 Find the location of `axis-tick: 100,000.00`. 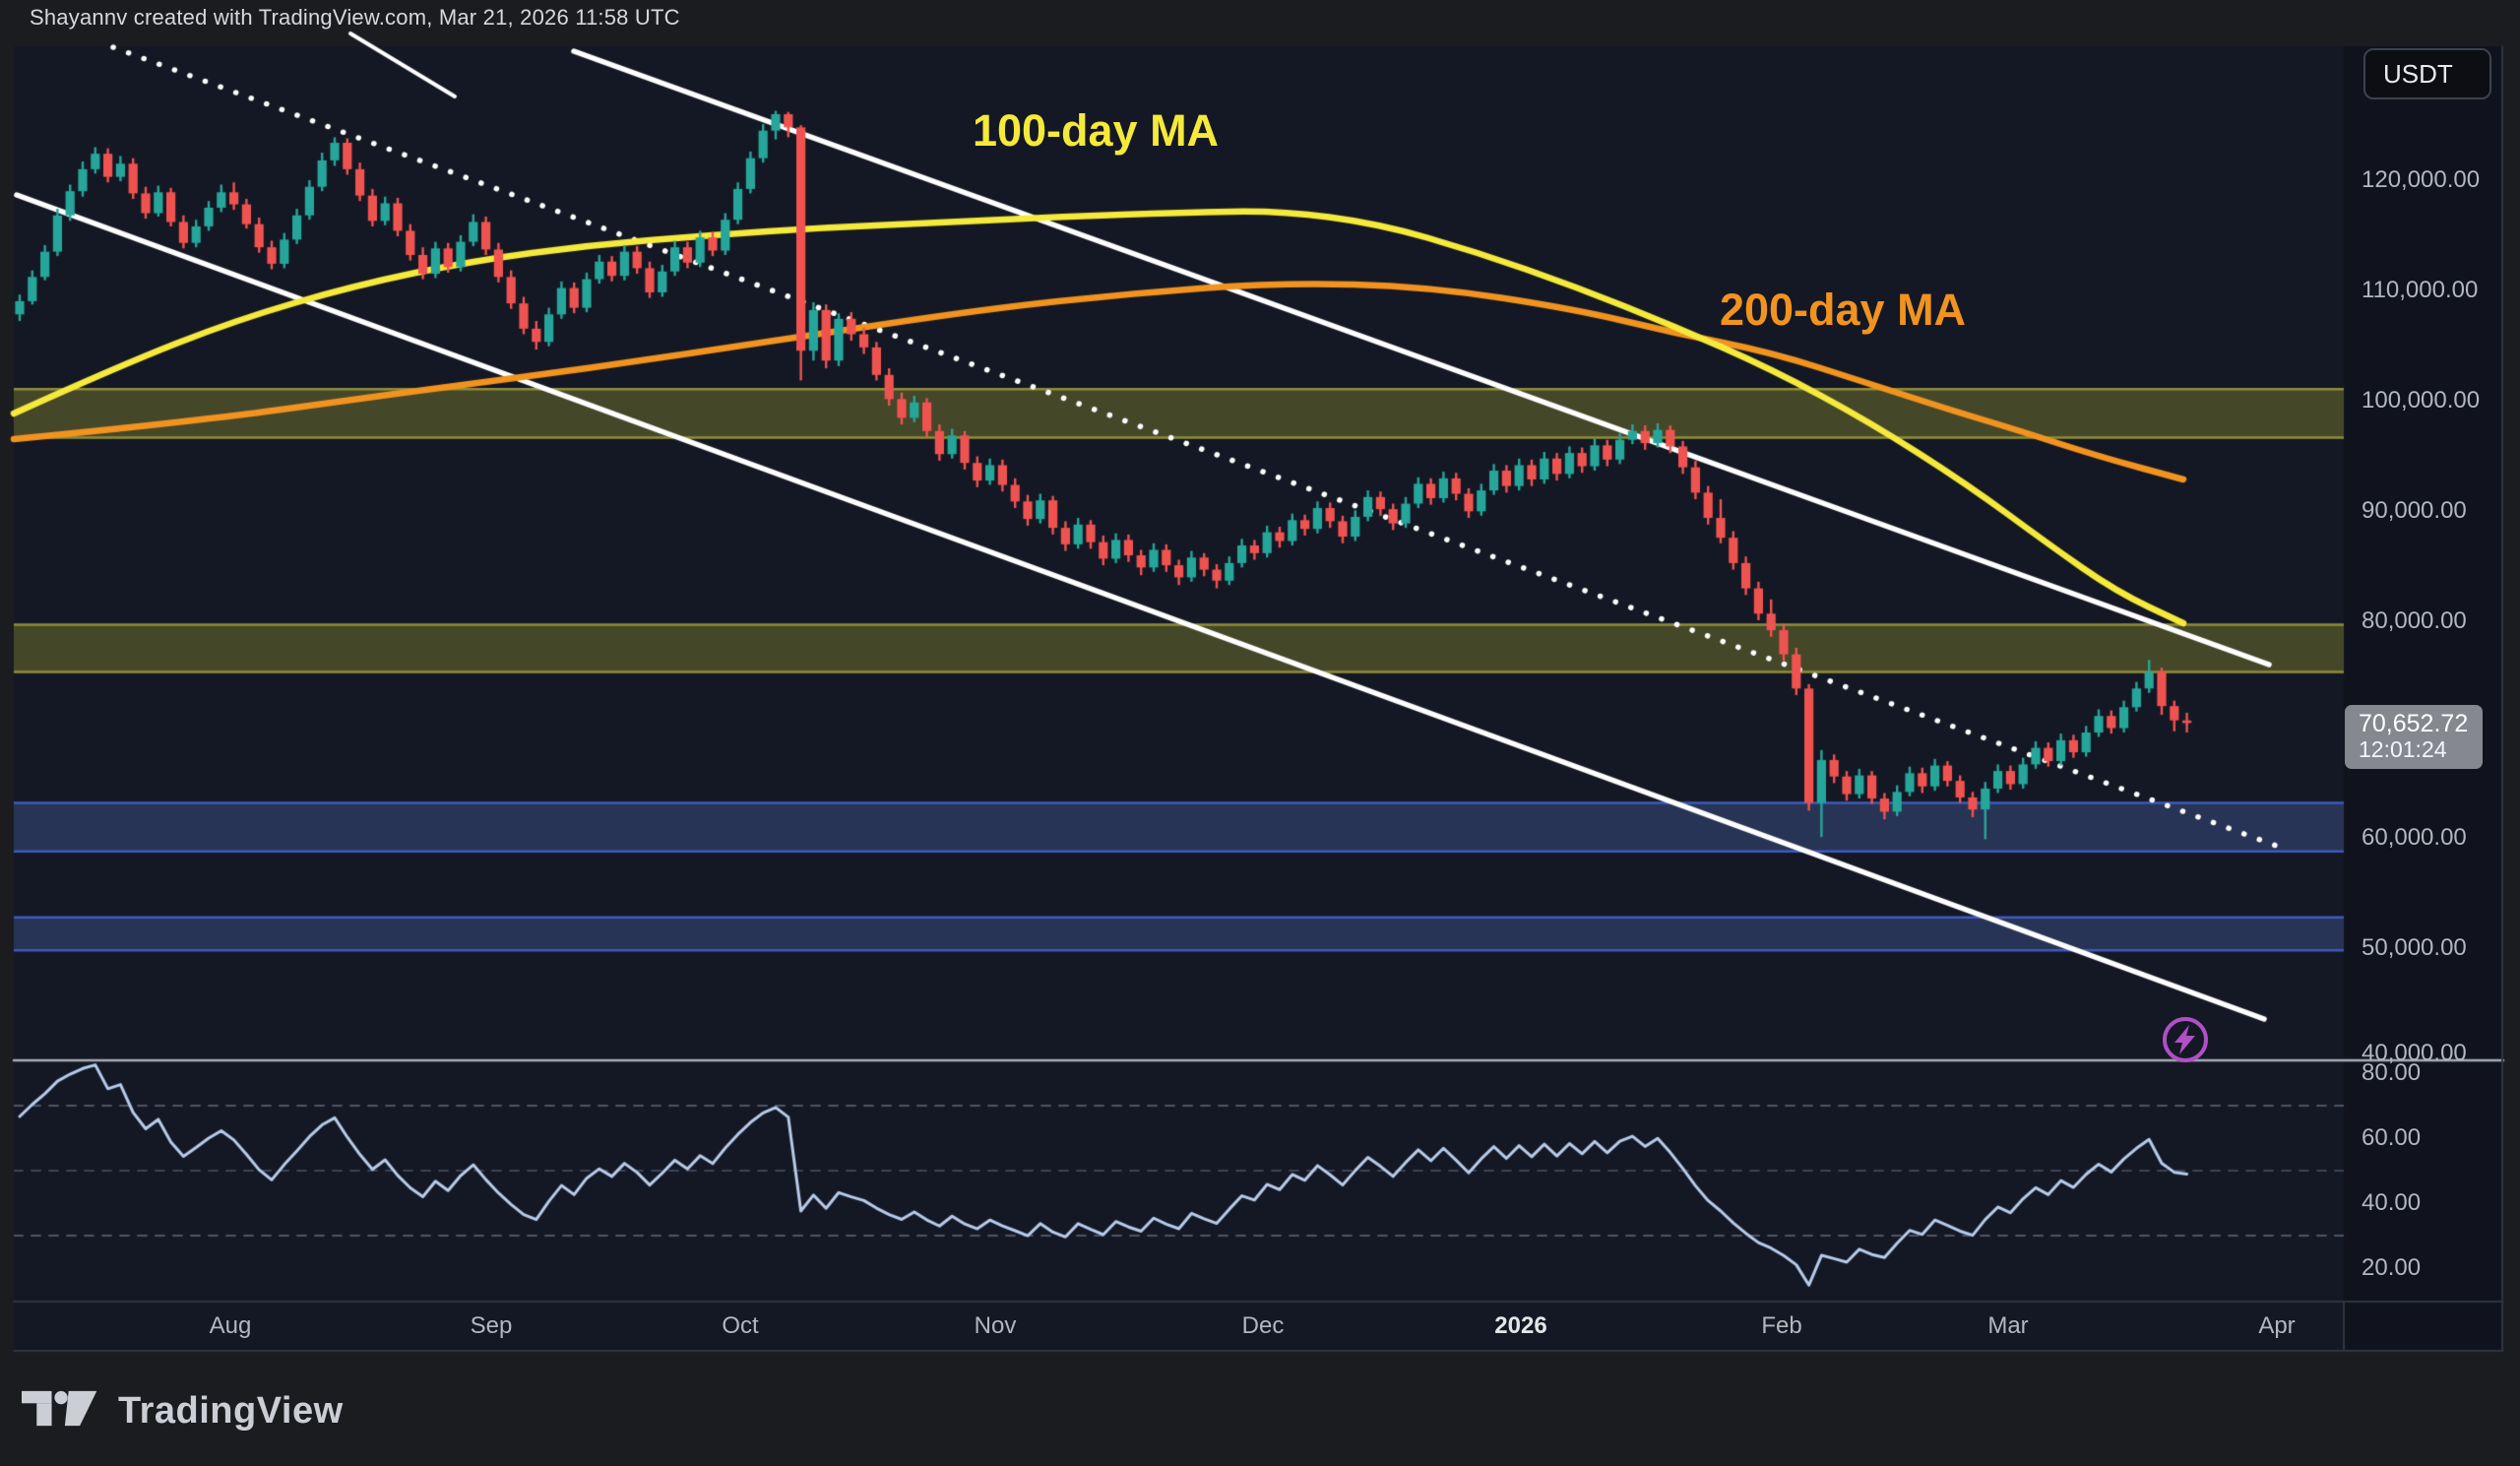

axis-tick: 100,000.00 is located at coordinates (2421, 401).